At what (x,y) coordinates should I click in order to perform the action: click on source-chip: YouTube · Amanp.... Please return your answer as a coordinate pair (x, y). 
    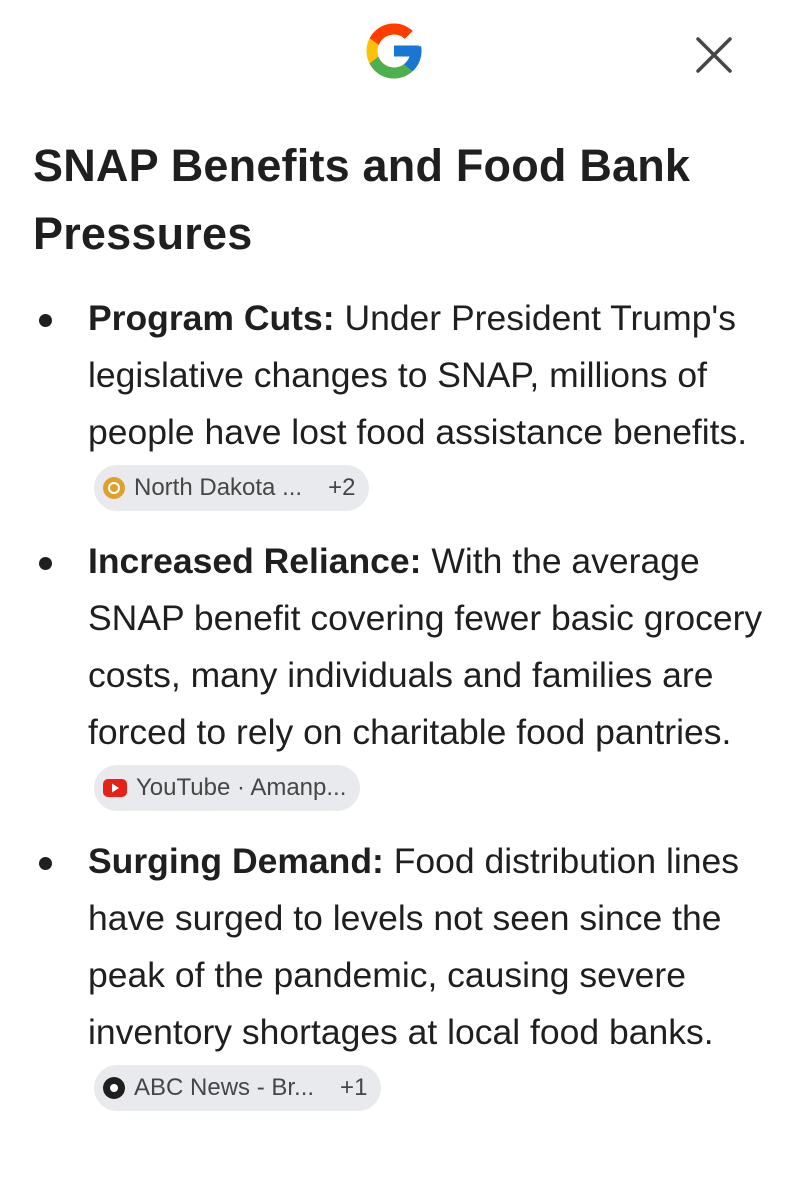
    Looking at the image, I should click on (227, 787).